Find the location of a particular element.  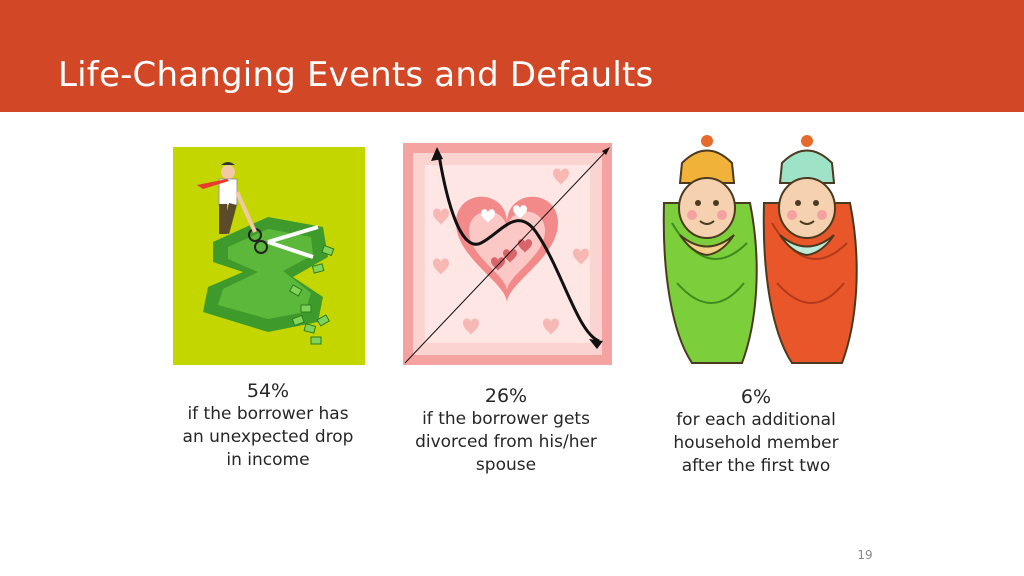

event-percent: 6% is located at coordinates (756, 397).